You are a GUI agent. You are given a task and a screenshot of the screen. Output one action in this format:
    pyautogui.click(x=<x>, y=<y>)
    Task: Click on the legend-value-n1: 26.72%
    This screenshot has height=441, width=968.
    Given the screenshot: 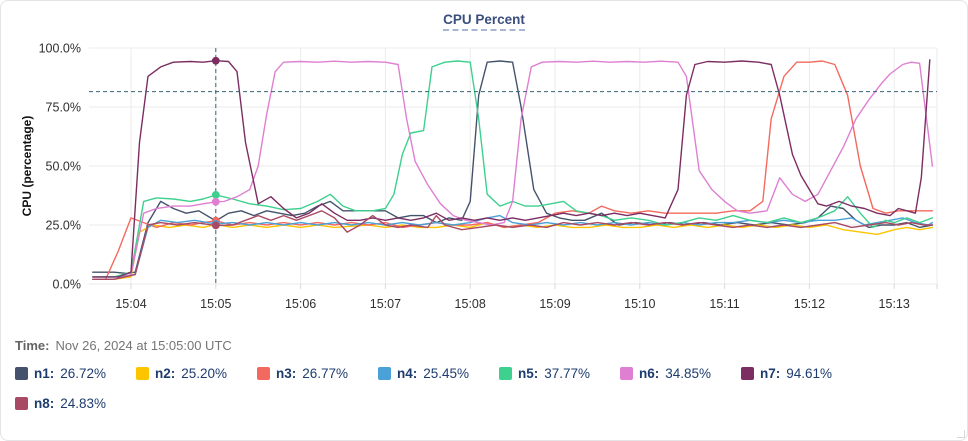 What is the action you would take?
    pyautogui.click(x=83, y=373)
    